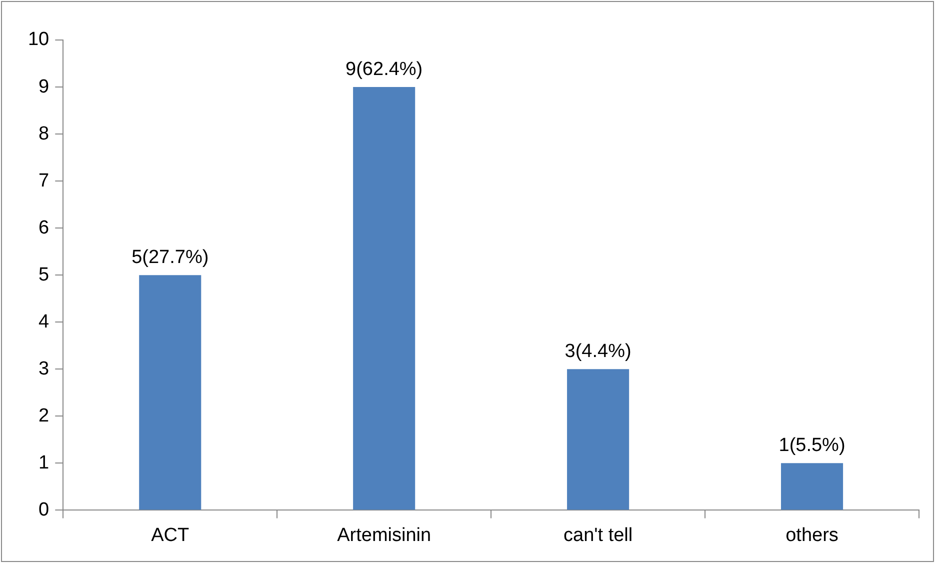 The width and height of the screenshot is (935, 563). What do you see at coordinates (812, 535) in the screenshot?
I see `x-tick-label: others` at bounding box center [812, 535].